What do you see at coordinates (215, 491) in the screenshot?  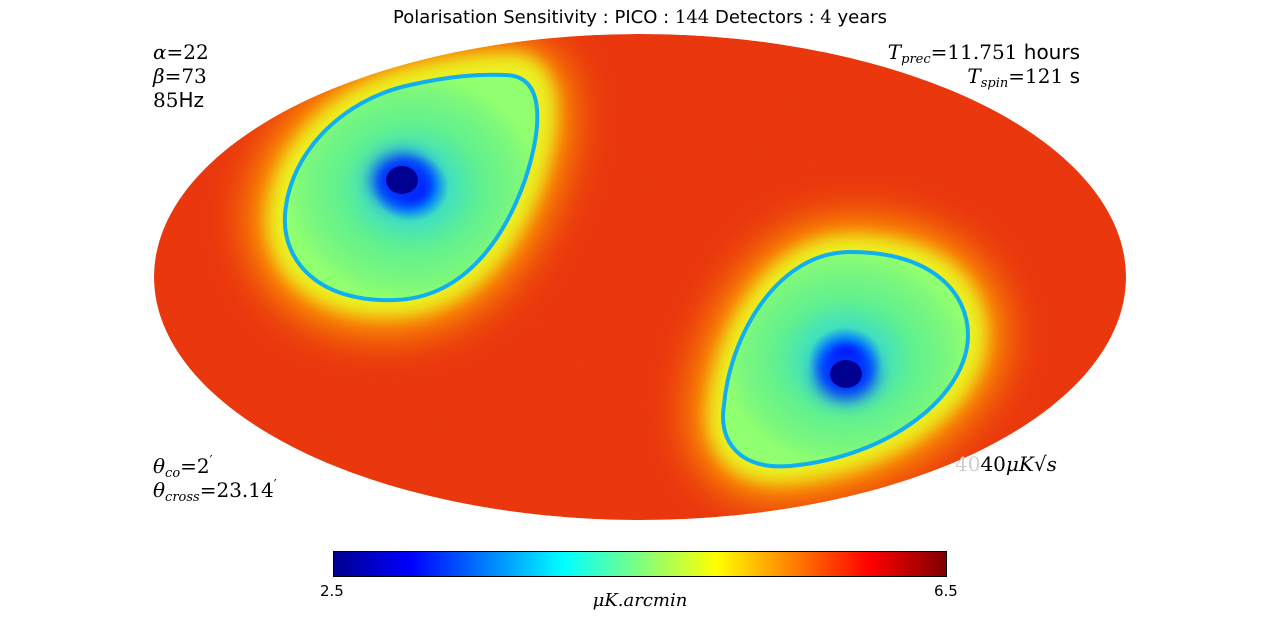 I see `theta-cross-label: θcross=23.14′` at bounding box center [215, 491].